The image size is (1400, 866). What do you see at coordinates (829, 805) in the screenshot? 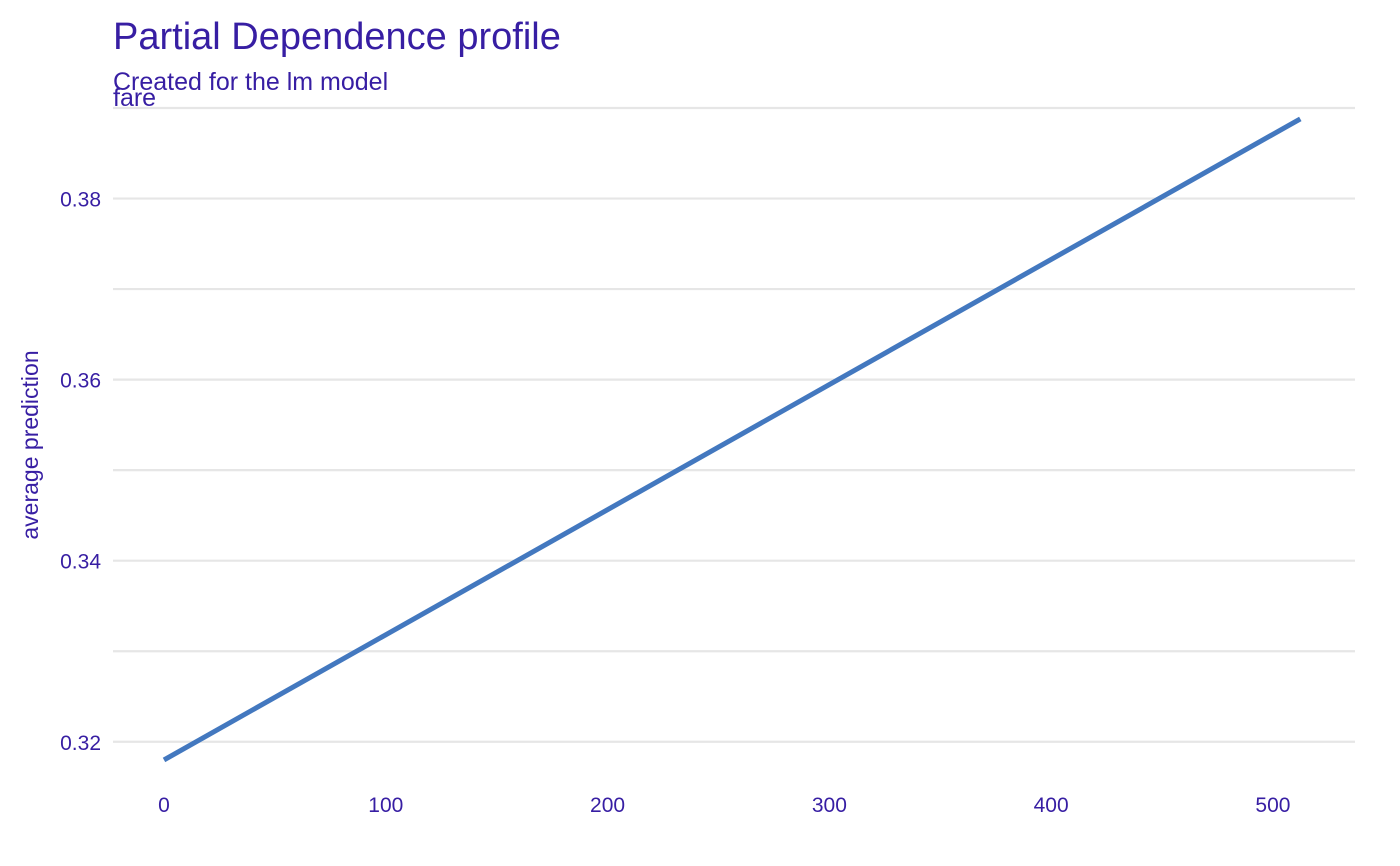
I see `x-tick-label: 300` at bounding box center [829, 805].